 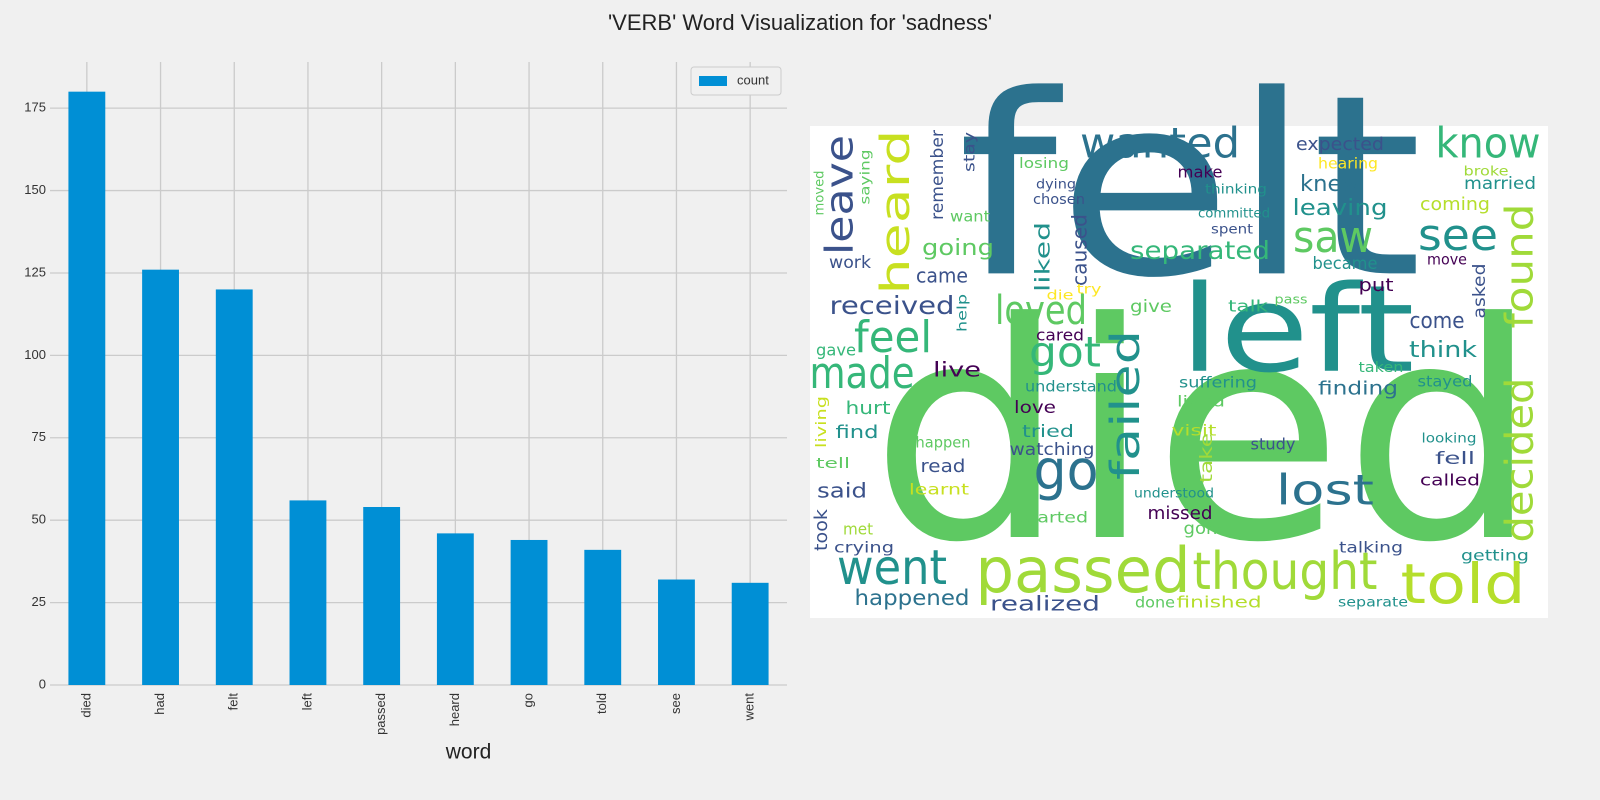 I want to click on word: saying, so click(x=866, y=177).